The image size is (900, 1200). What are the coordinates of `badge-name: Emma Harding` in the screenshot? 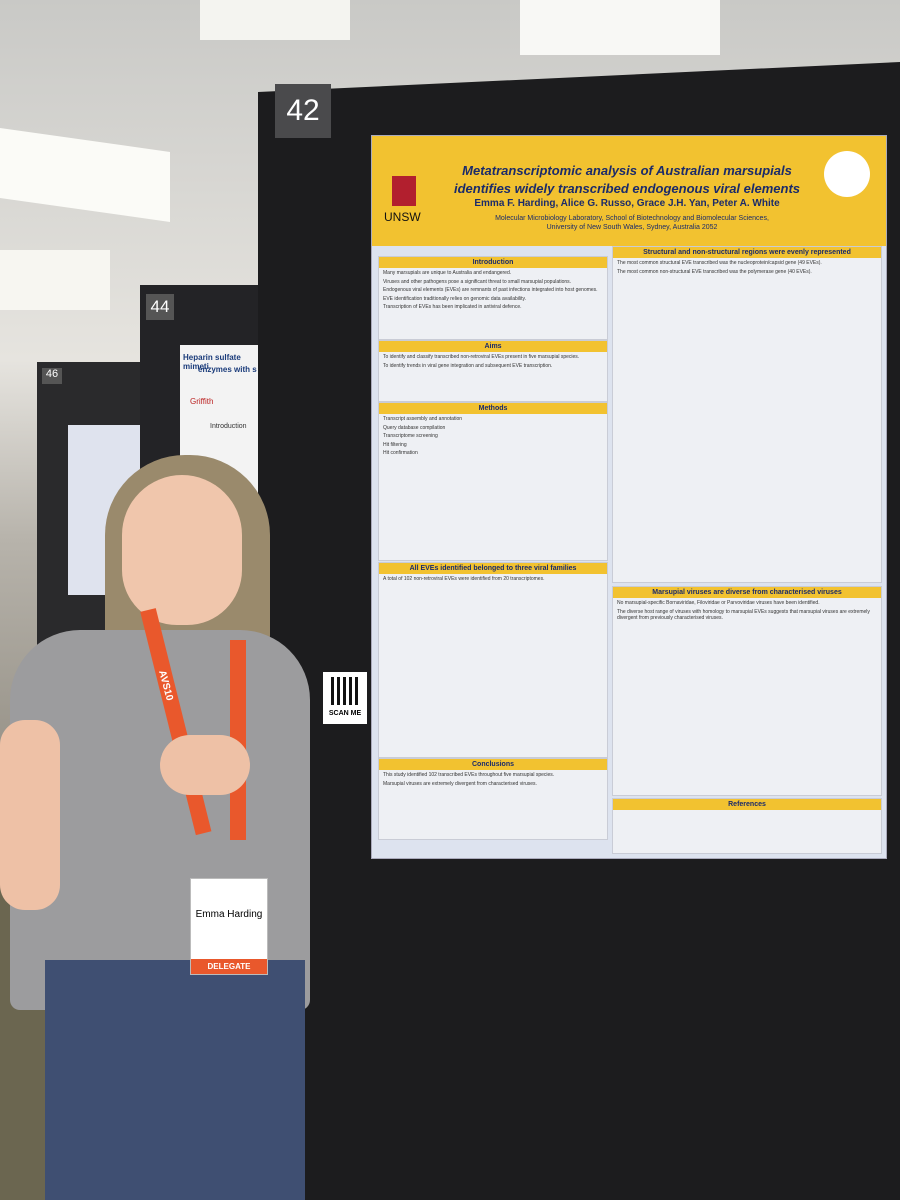 It's located at (229, 914).